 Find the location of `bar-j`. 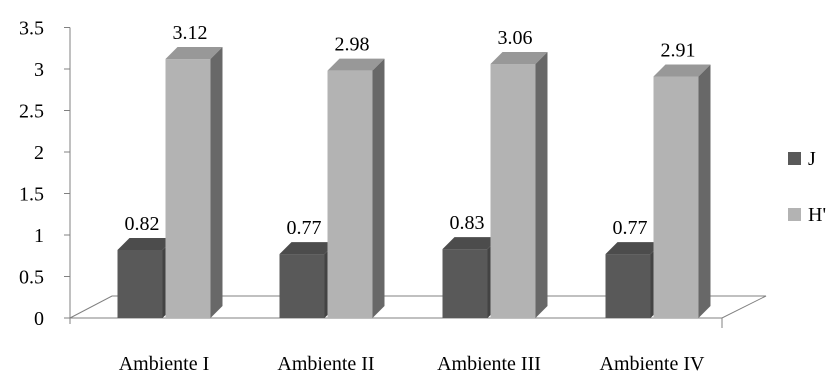

bar-j is located at coordinates (634, 280).